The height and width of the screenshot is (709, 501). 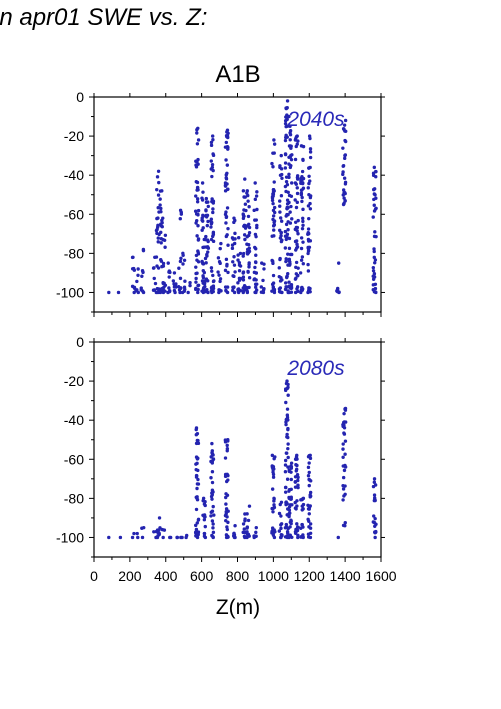 What do you see at coordinates (345, 576) in the screenshot?
I see `x-tick-label: 1400` at bounding box center [345, 576].